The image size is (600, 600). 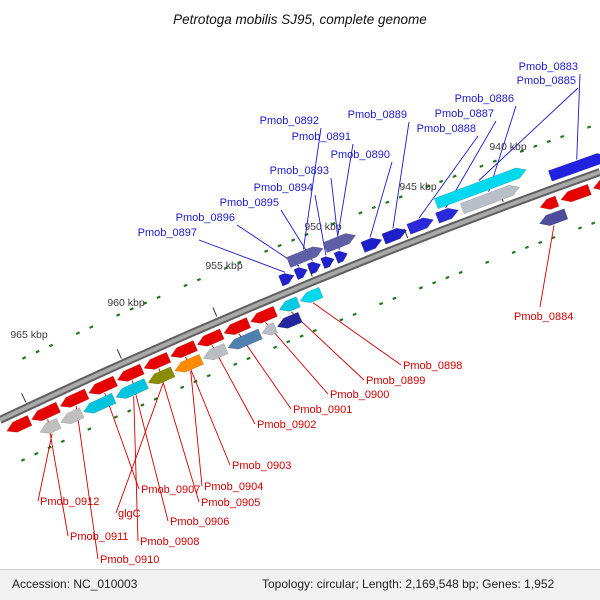 I want to click on gene-label-pmob_0896: Pmob_0896, so click(x=205, y=218).